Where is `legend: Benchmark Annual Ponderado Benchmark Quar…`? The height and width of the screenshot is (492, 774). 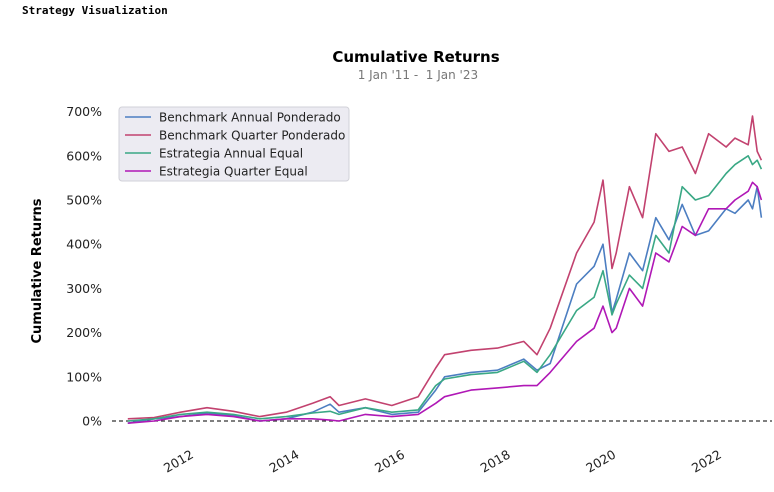
legend: Benchmark Annual Ponderado Benchmark Quar… is located at coordinates (234, 144).